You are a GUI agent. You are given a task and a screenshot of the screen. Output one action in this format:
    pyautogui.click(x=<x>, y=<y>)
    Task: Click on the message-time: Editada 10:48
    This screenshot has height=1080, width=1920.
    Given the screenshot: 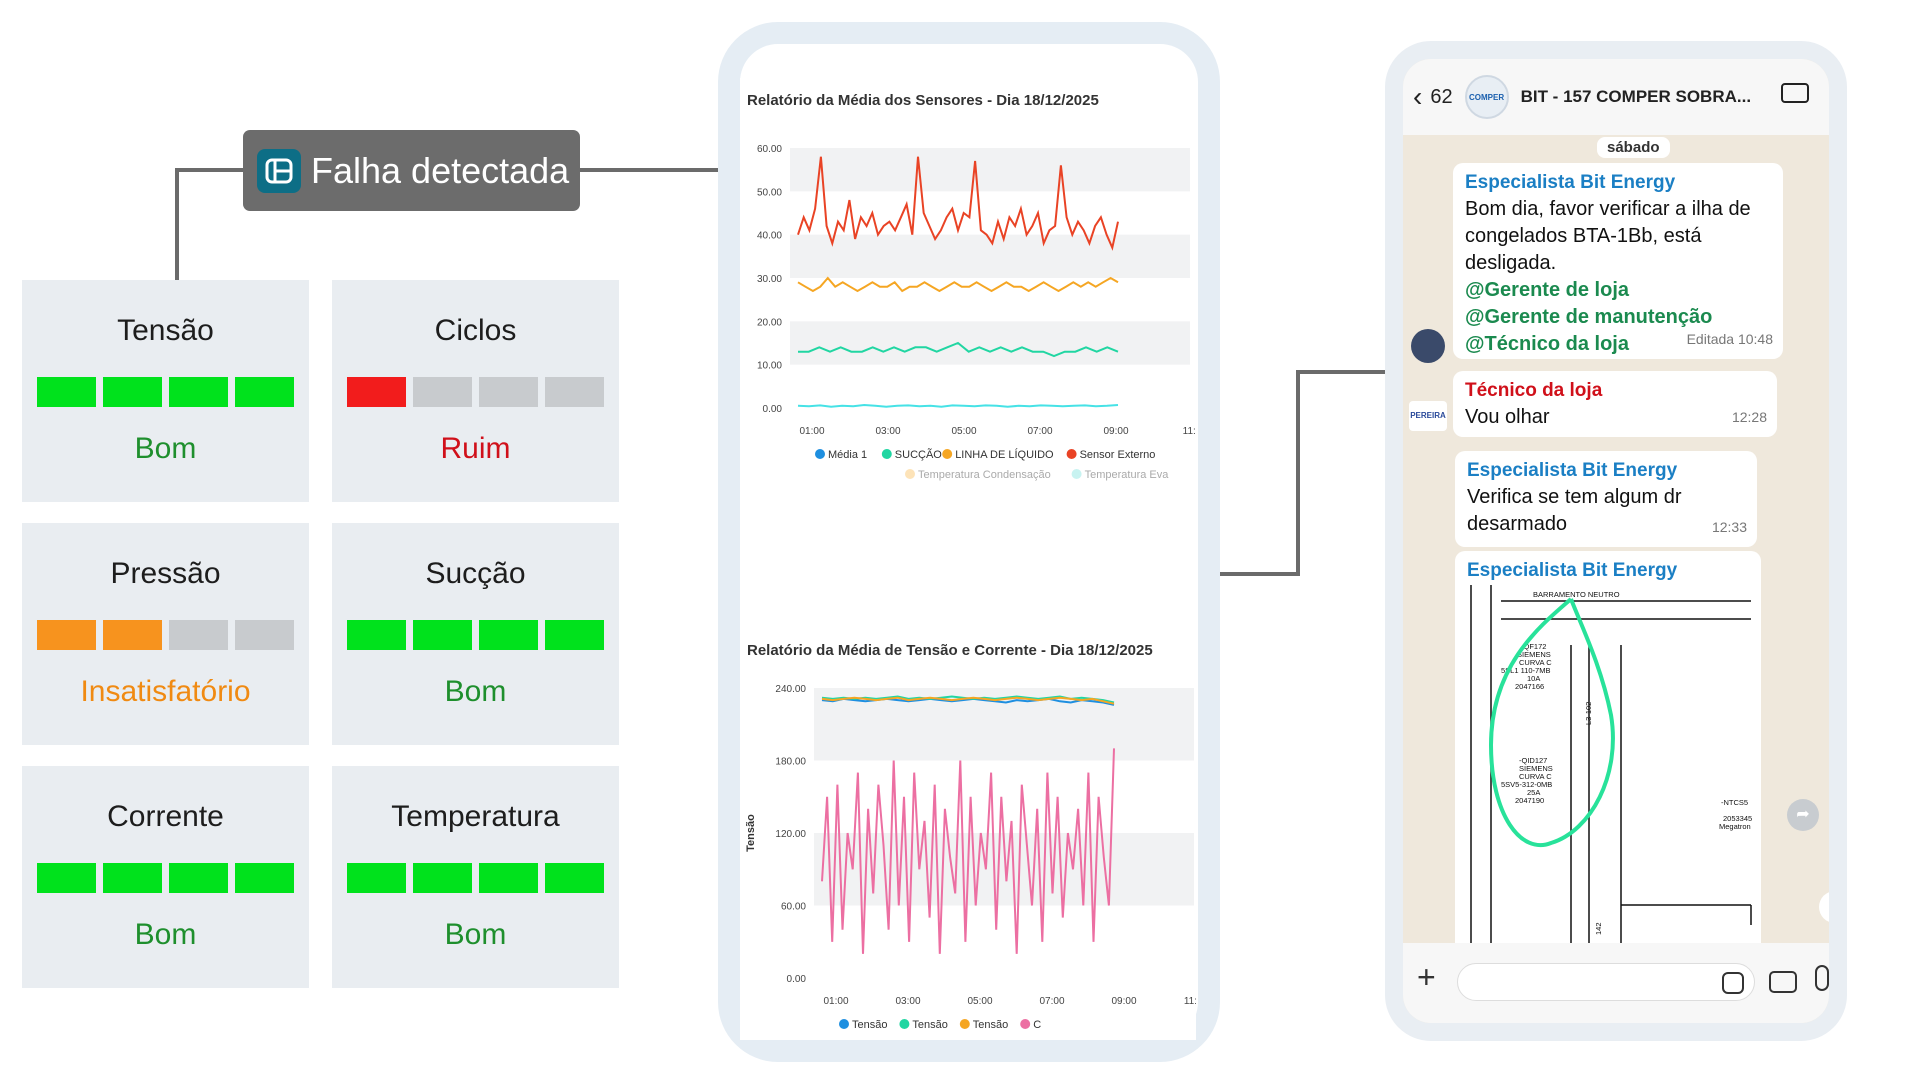 What is the action you would take?
    pyautogui.click(x=1729, y=339)
    